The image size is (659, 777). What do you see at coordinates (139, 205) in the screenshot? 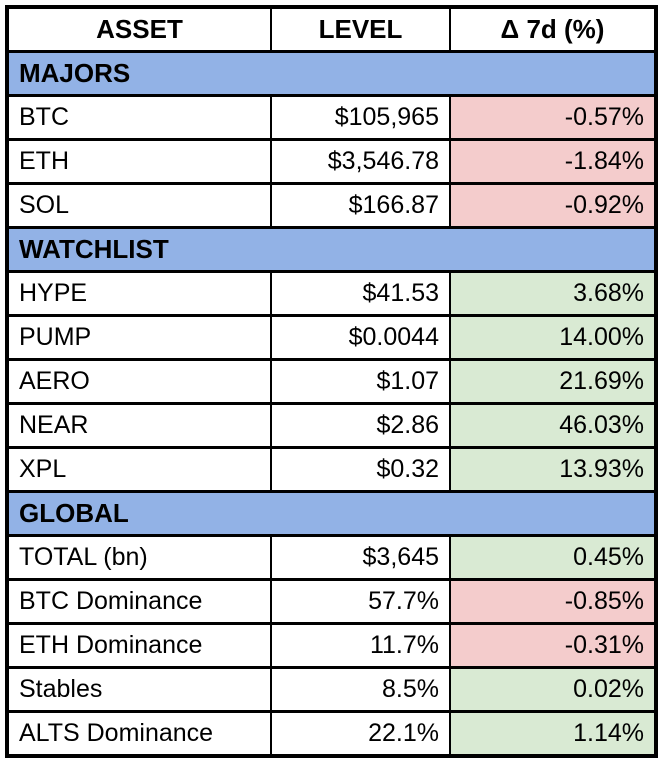
I see `asset-name-cell: SOL` at bounding box center [139, 205].